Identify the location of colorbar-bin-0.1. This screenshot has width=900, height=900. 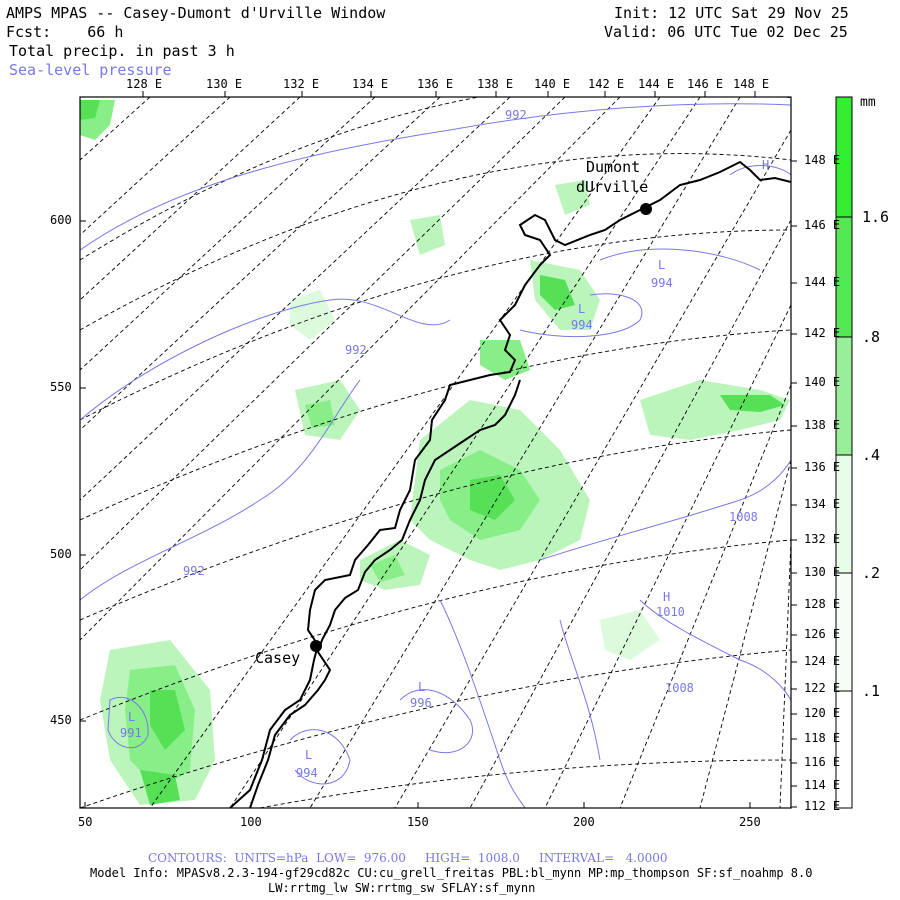
(844, 632).